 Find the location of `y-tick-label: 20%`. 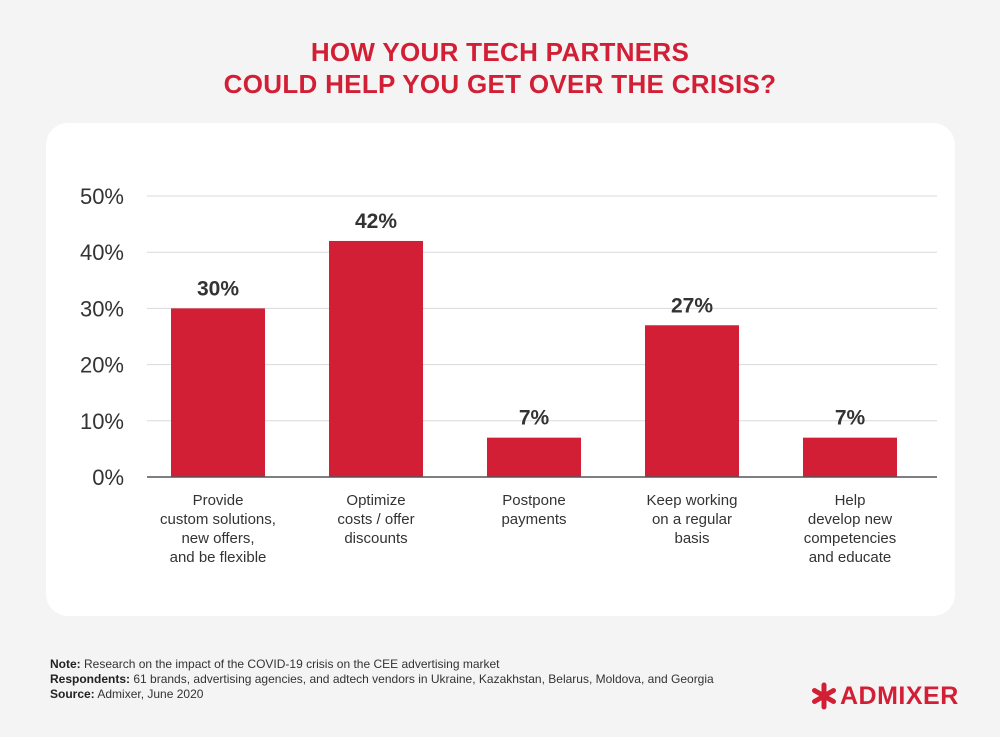

y-tick-label: 20% is located at coordinates (102, 365).